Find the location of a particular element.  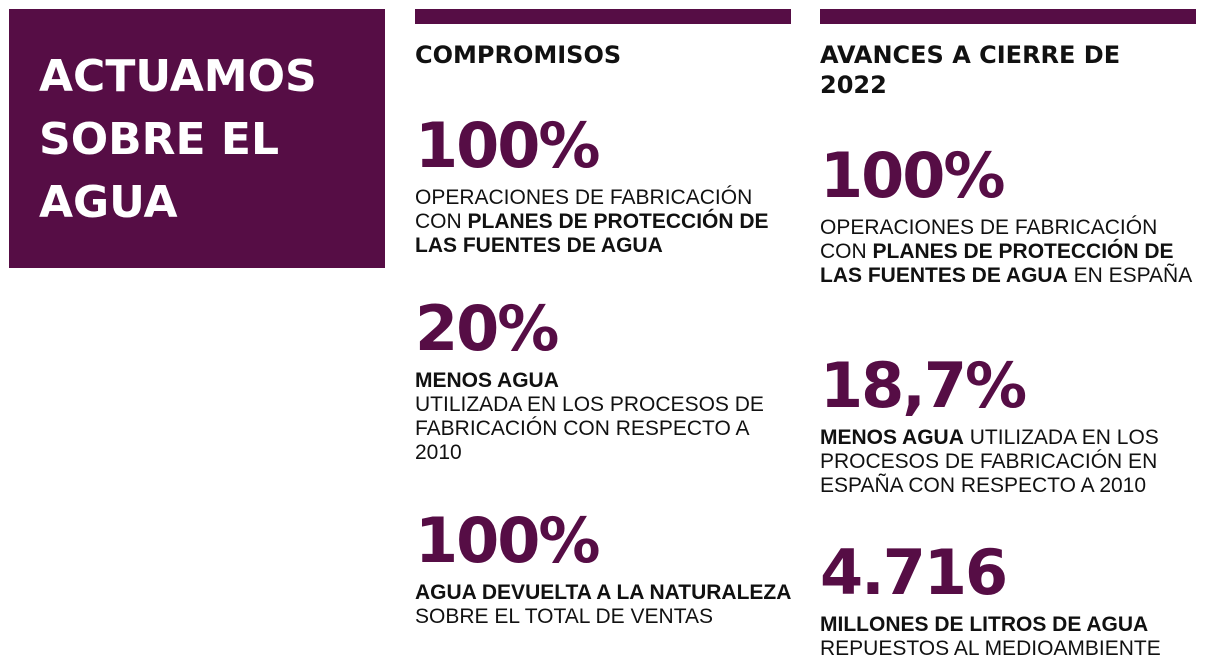

stat-value: 20% is located at coordinates (487, 328).